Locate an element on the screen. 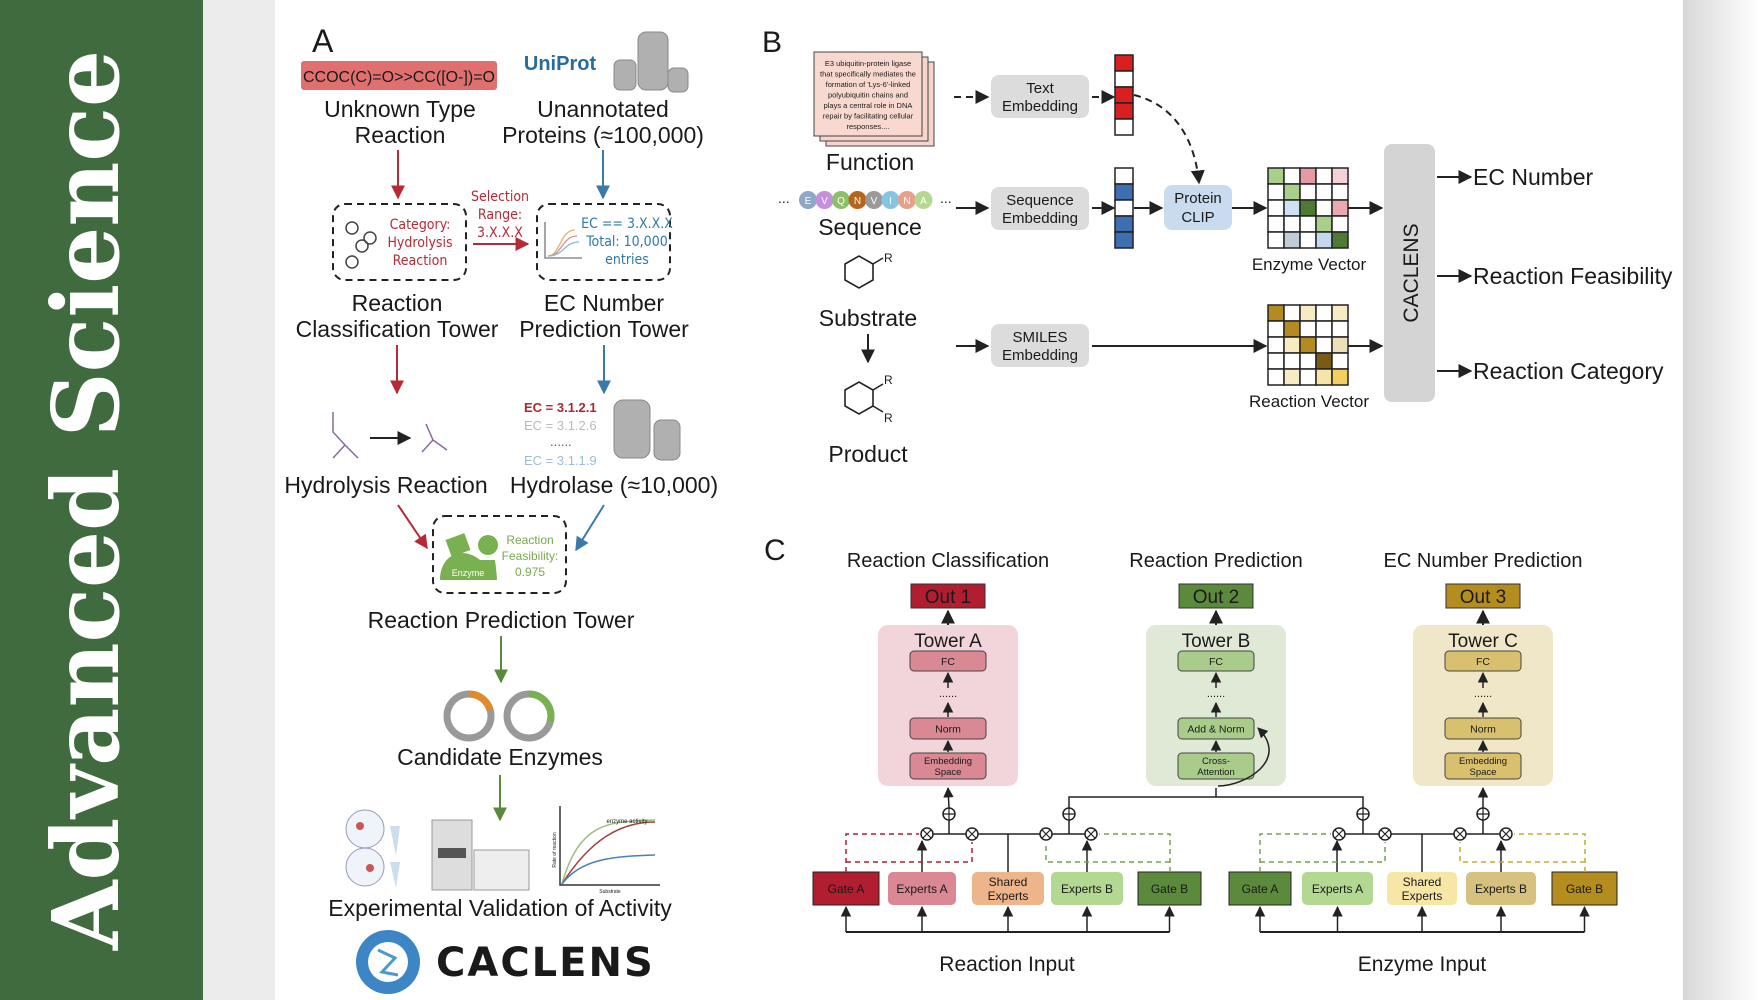 The width and height of the screenshot is (1760, 1000). task-title: Reaction Prediction is located at coordinates (1215, 561).